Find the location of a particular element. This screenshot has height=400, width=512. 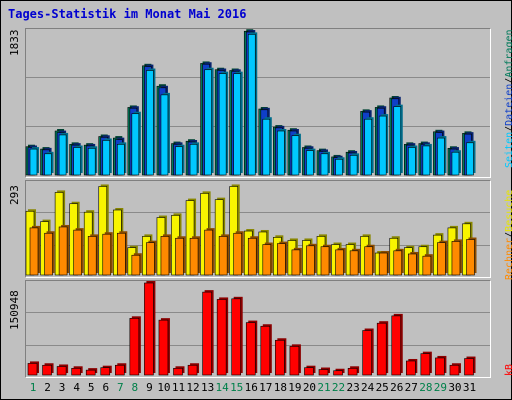

day-label: 10 is located at coordinates (164, 387).